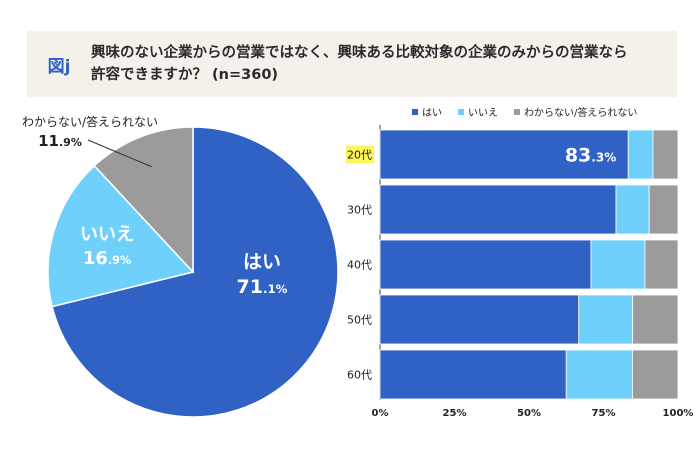 This screenshot has width=700, height=467. What do you see at coordinates (359, 210) in the screenshot?
I see `y-tick-label-1: 30代` at bounding box center [359, 210].